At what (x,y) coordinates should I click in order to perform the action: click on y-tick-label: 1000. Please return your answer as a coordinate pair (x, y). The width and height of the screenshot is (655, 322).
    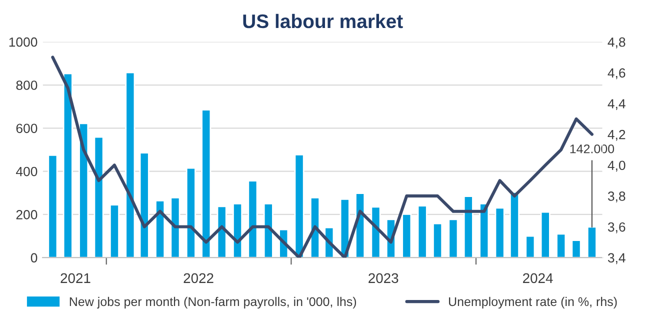
    Looking at the image, I should click on (23, 42).